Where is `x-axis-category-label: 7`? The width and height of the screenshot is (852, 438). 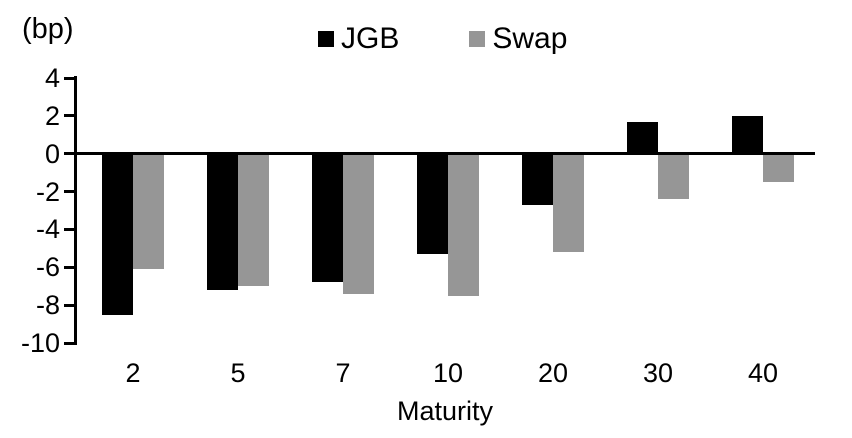
x-axis-category-label: 7 is located at coordinates (343, 373).